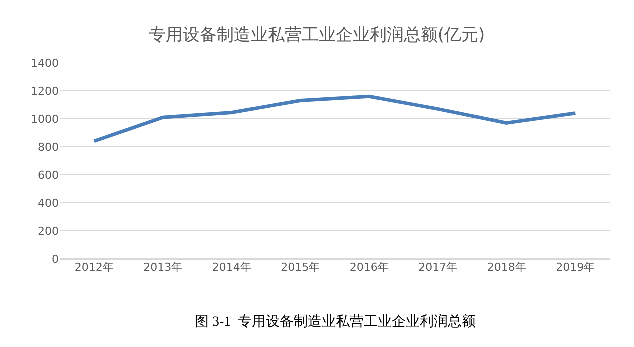 The width and height of the screenshot is (634, 347). I want to click on y-tick-label: 600, so click(48, 175).